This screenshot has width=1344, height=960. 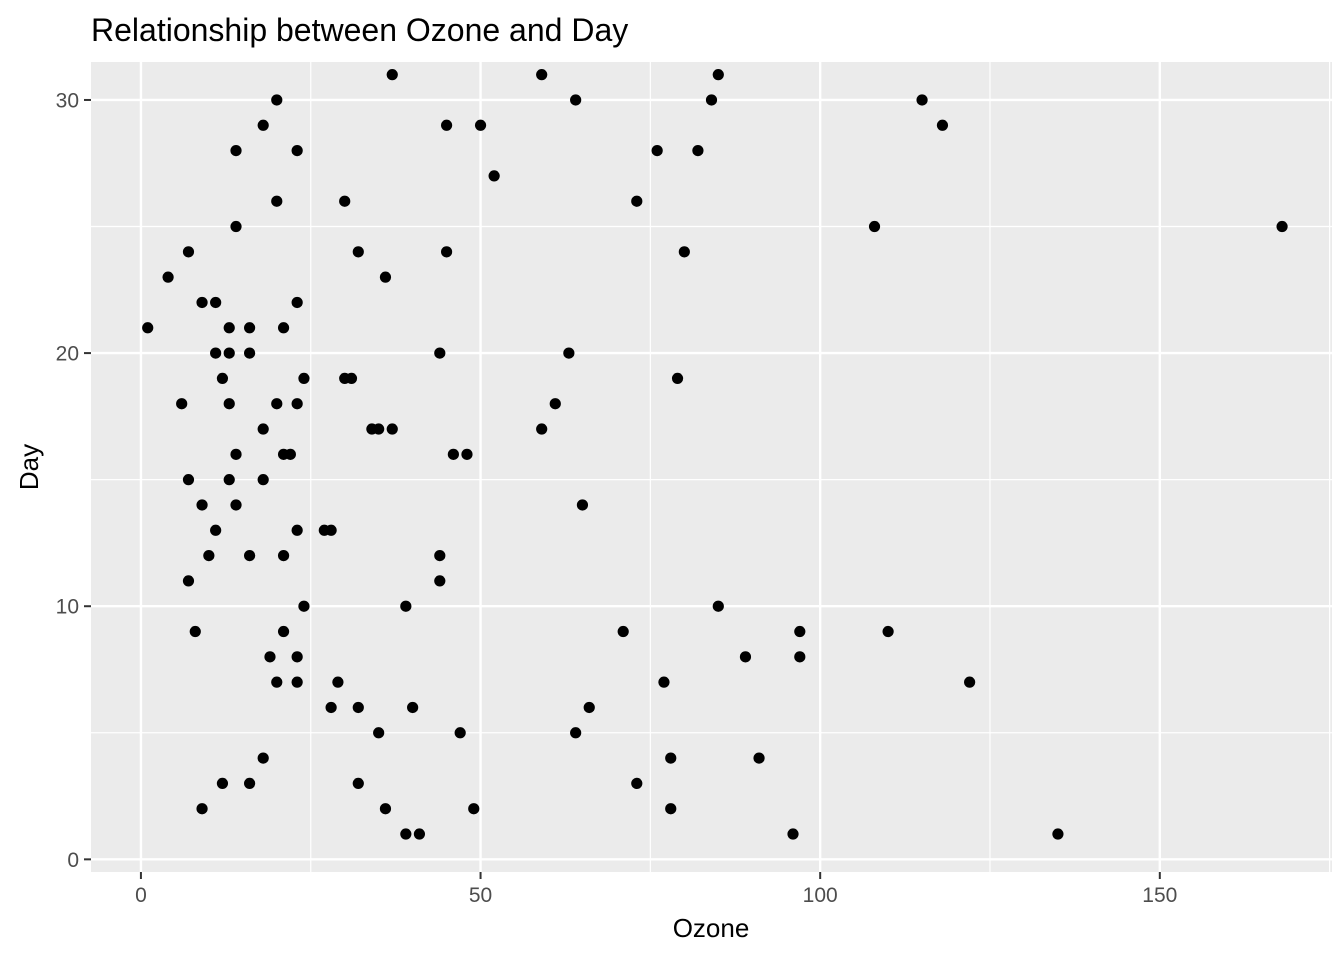 What do you see at coordinates (820, 895) in the screenshot?
I see `x-tick-label: 100` at bounding box center [820, 895].